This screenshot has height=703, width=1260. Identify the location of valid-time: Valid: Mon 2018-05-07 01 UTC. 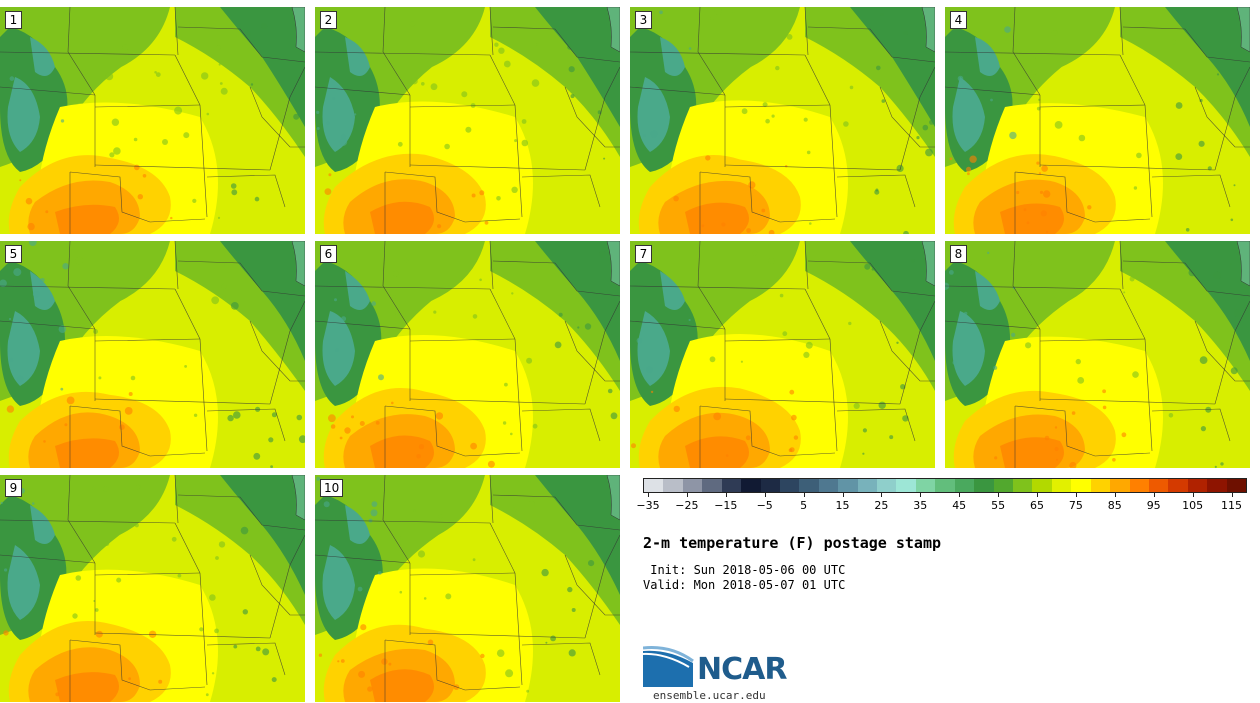
(744, 585).